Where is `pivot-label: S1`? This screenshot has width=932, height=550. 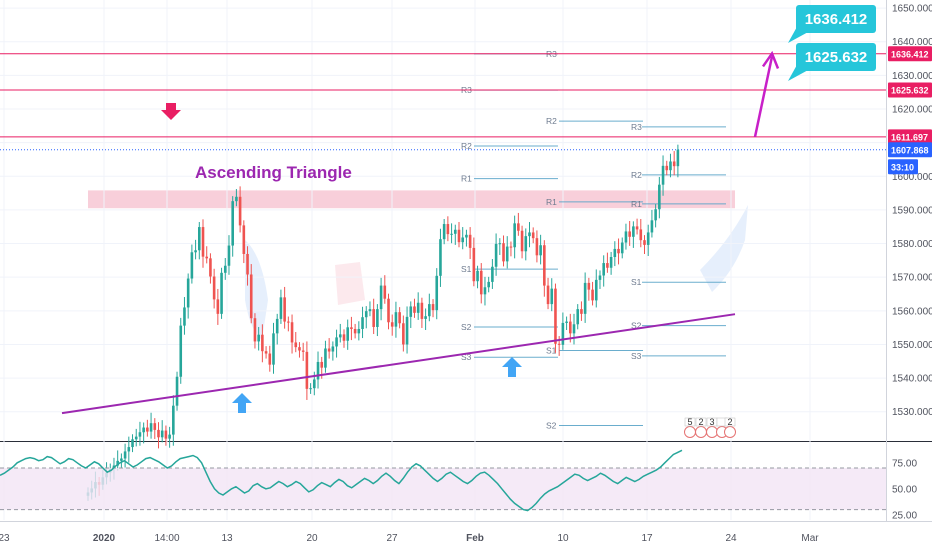
pivot-label: S1 is located at coordinates (551, 351).